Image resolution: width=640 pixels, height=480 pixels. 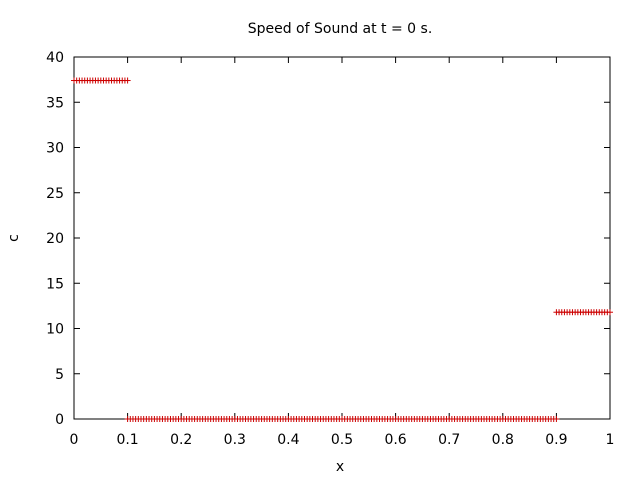 I want to click on x-axis-label: x, so click(x=340, y=467).